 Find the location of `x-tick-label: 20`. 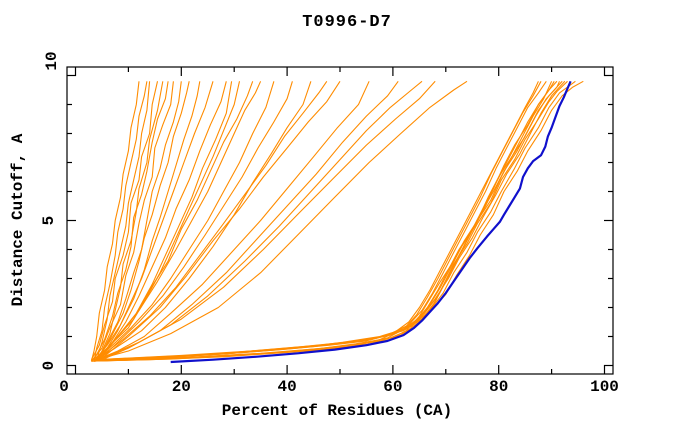

x-tick-label: 20 is located at coordinates (181, 387).